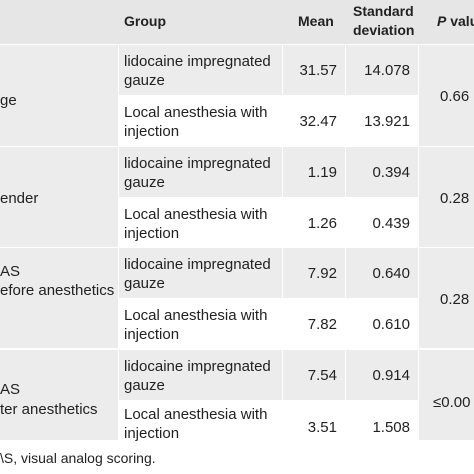  What do you see at coordinates (452, 402) in the screenshot?
I see `p-value: ≤0.00` at bounding box center [452, 402].